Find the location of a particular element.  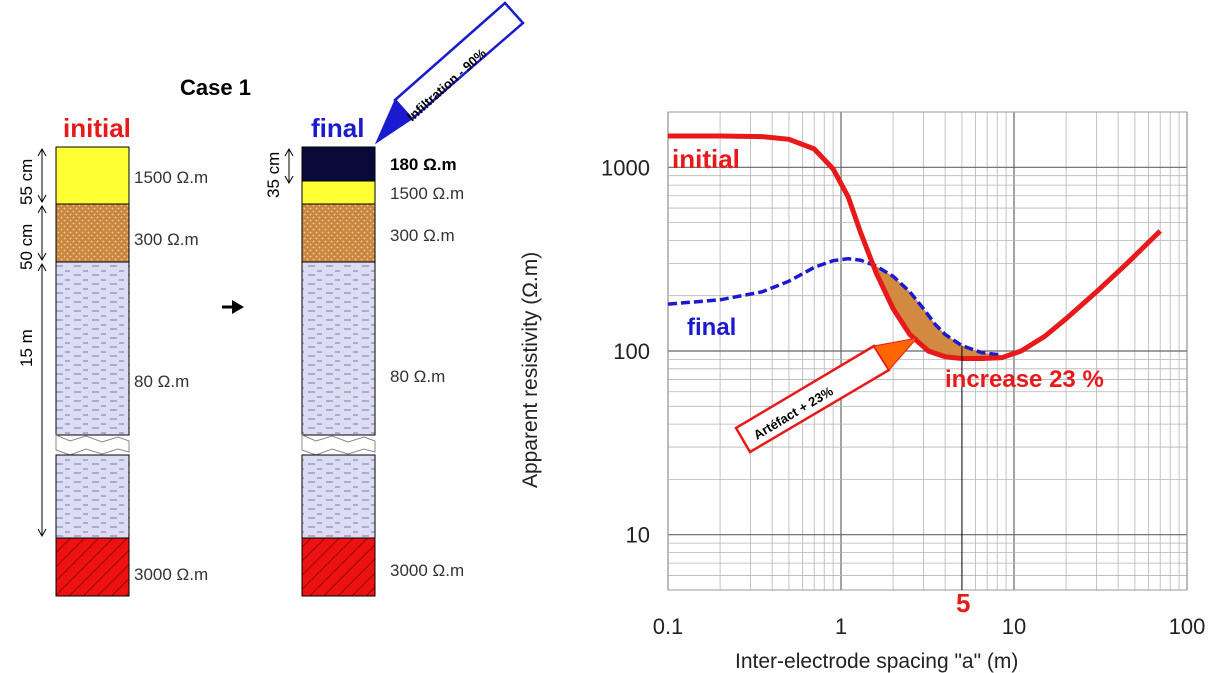

x-tick-label: 0.1 is located at coordinates (668, 626).